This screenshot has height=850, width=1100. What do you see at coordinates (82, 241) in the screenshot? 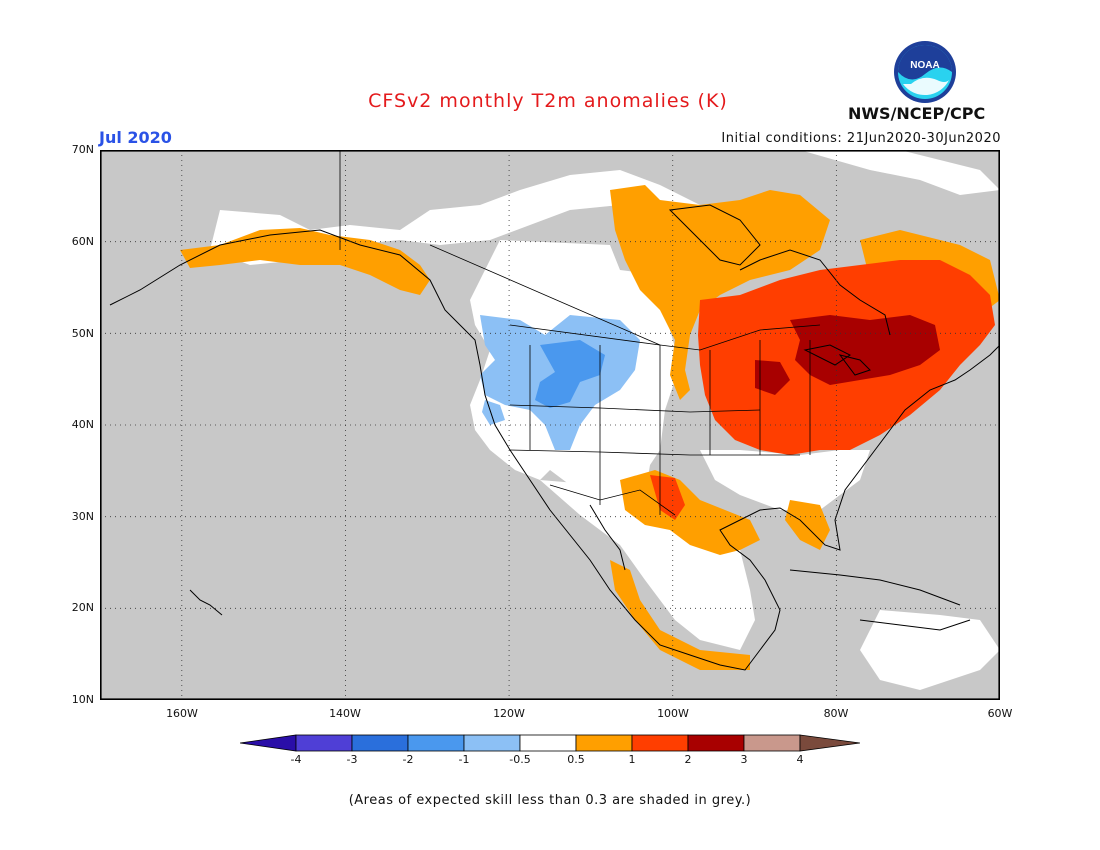
I see `lat-label-60n: 60N` at bounding box center [82, 241].